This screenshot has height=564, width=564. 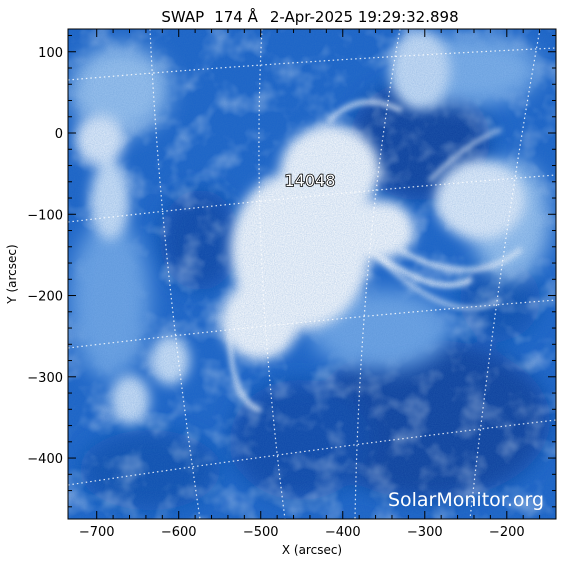 I want to click on x-tick-label: −200, so click(x=507, y=532).